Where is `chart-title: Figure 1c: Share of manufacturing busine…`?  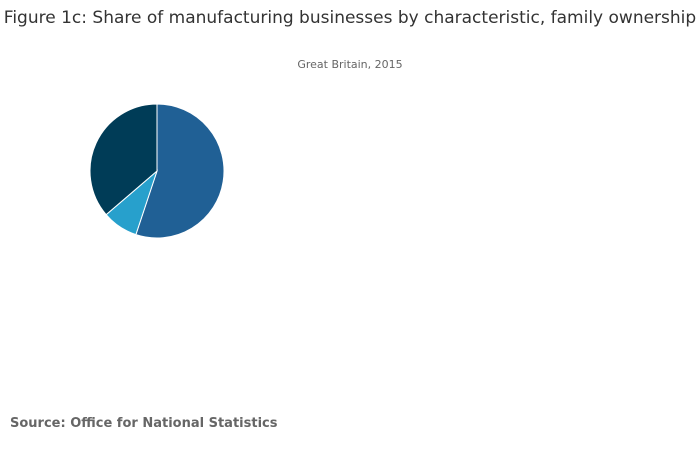
chart-title: Figure 1c: Share of manufacturing busine… is located at coordinates (350, 18).